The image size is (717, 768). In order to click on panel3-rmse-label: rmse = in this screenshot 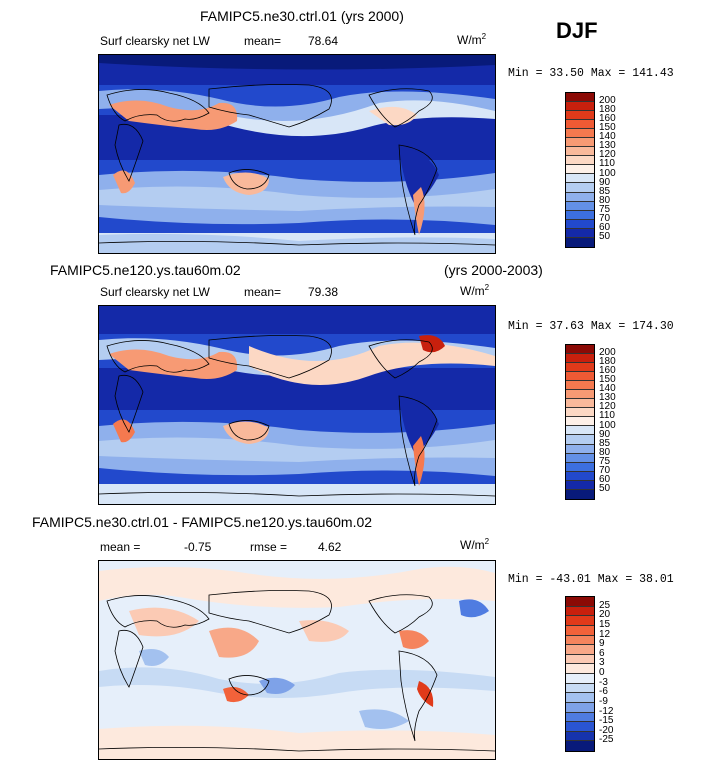, I will do `click(269, 547)`.